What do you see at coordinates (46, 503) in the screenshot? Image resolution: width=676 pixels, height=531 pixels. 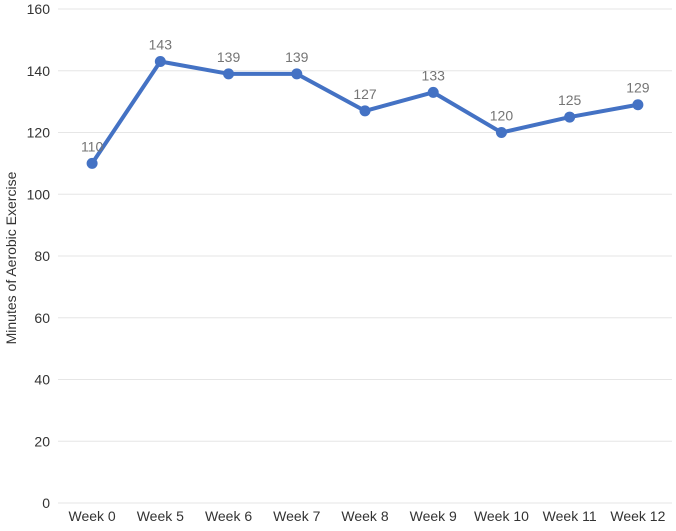 I see `y-tick-label: 0` at bounding box center [46, 503].